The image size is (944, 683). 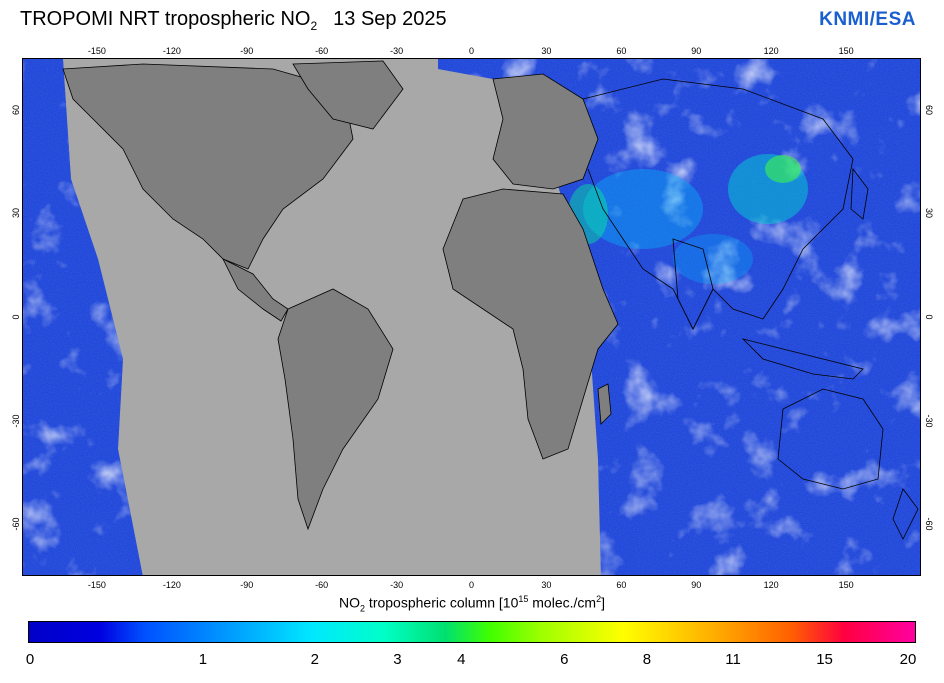 What do you see at coordinates (733, 659) in the screenshot?
I see `colorbar-tick-label: 11` at bounding box center [733, 659].